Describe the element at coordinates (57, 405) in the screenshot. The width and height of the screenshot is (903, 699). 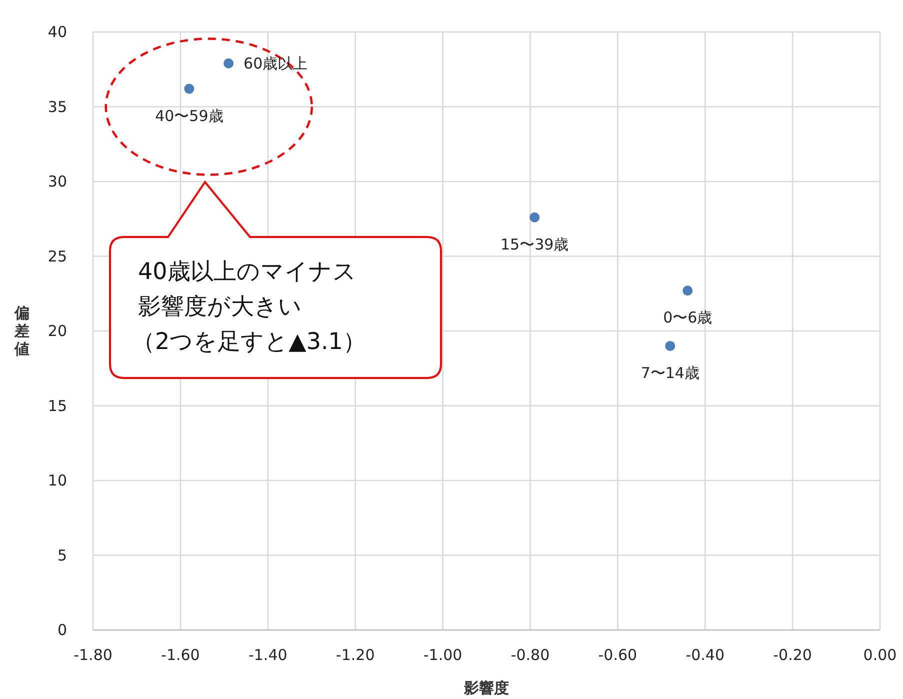
I see `y-tick-label: 15` at that location.